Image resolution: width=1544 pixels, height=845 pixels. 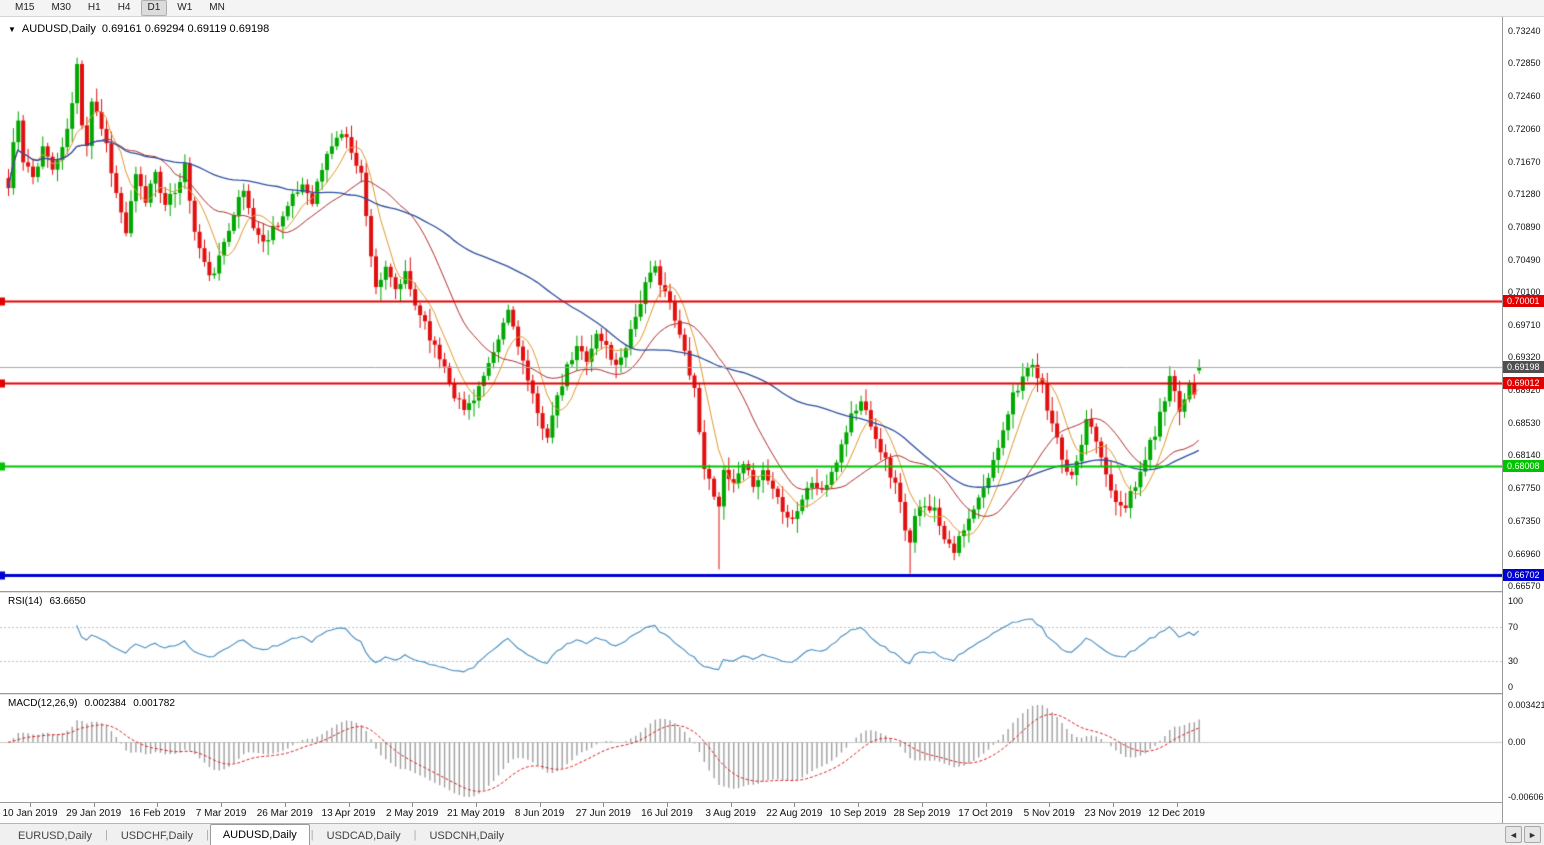 I want to click on timeframe-button-mn: MN, so click(x=217, y=7).